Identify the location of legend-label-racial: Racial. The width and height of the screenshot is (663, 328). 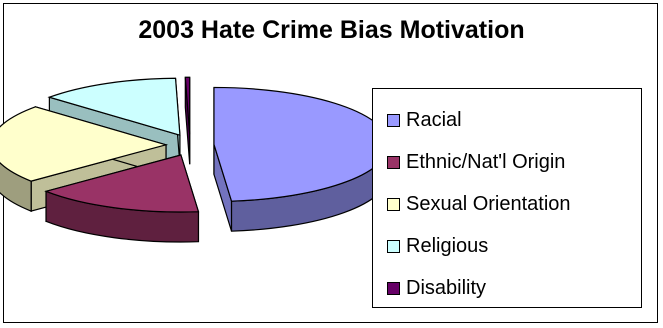
(434, 119).